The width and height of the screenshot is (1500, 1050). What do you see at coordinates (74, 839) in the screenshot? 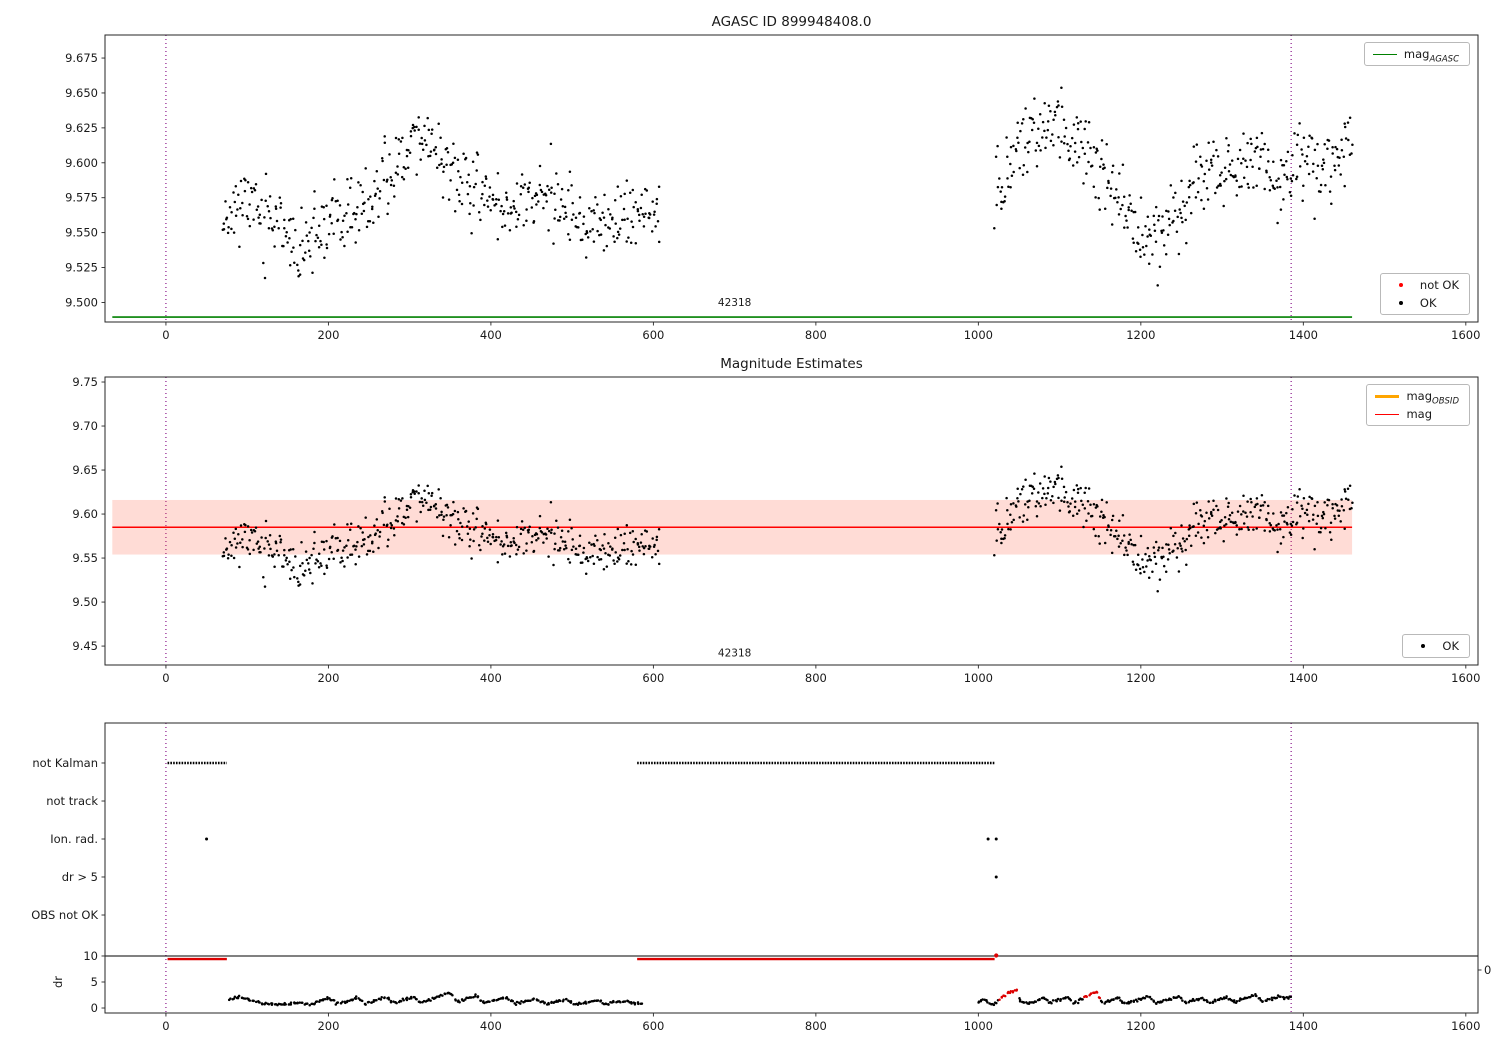
I see `flag-row-label: Ion. rad.` at bounding box center [74, 839].